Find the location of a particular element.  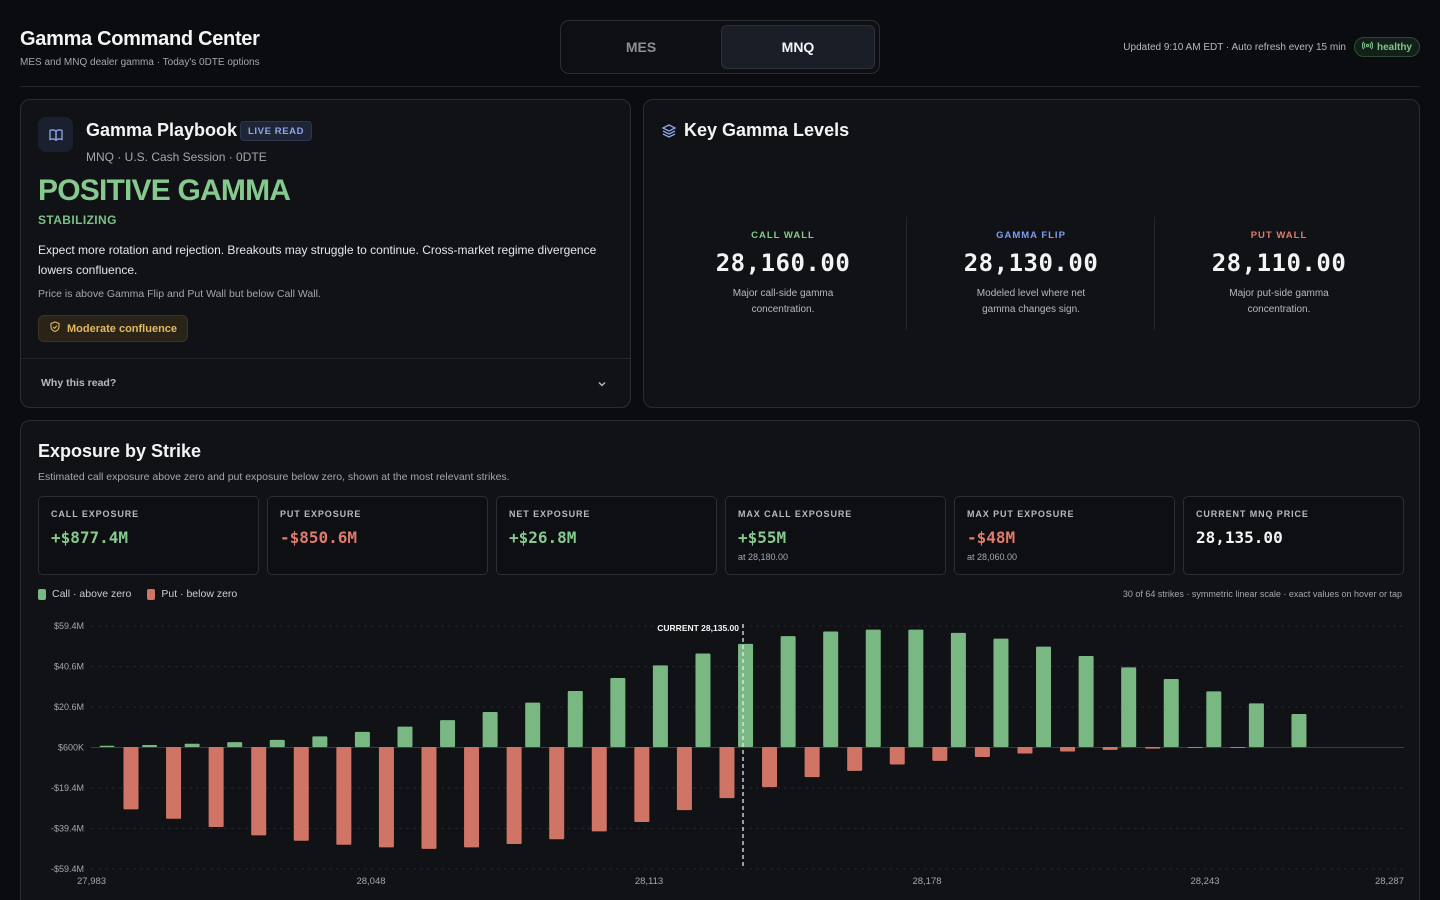

legend-call: Call · above zero is located at coordinates (84, 594).